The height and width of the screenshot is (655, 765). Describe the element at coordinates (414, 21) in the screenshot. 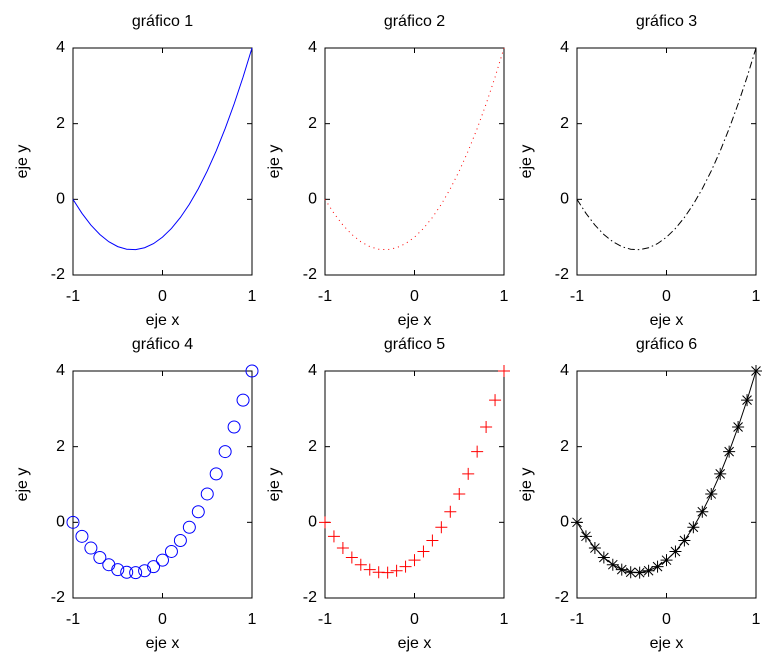

I see `chart-title: gráfico 2` at that location.